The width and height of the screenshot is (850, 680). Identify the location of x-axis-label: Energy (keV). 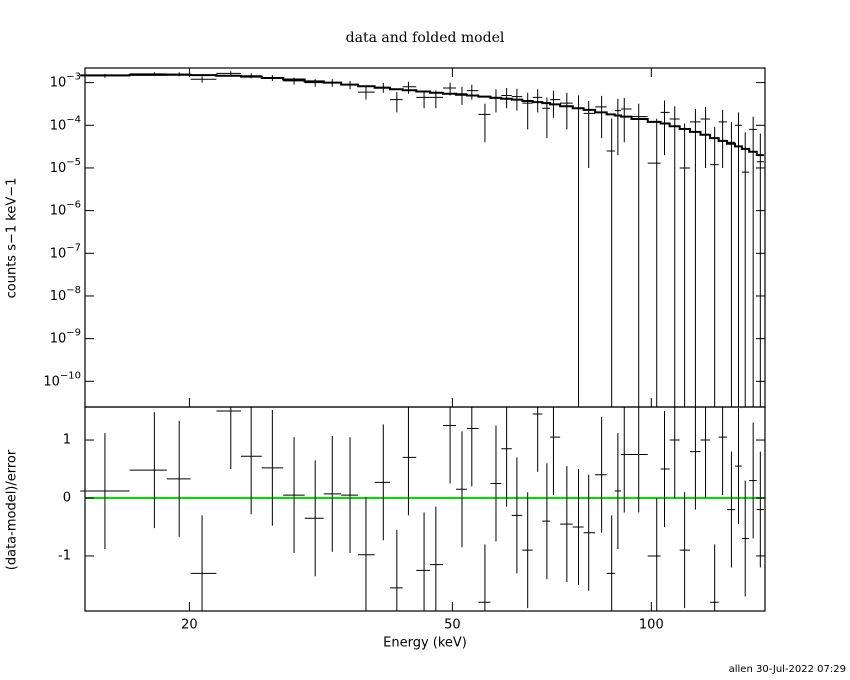
(425, 643).